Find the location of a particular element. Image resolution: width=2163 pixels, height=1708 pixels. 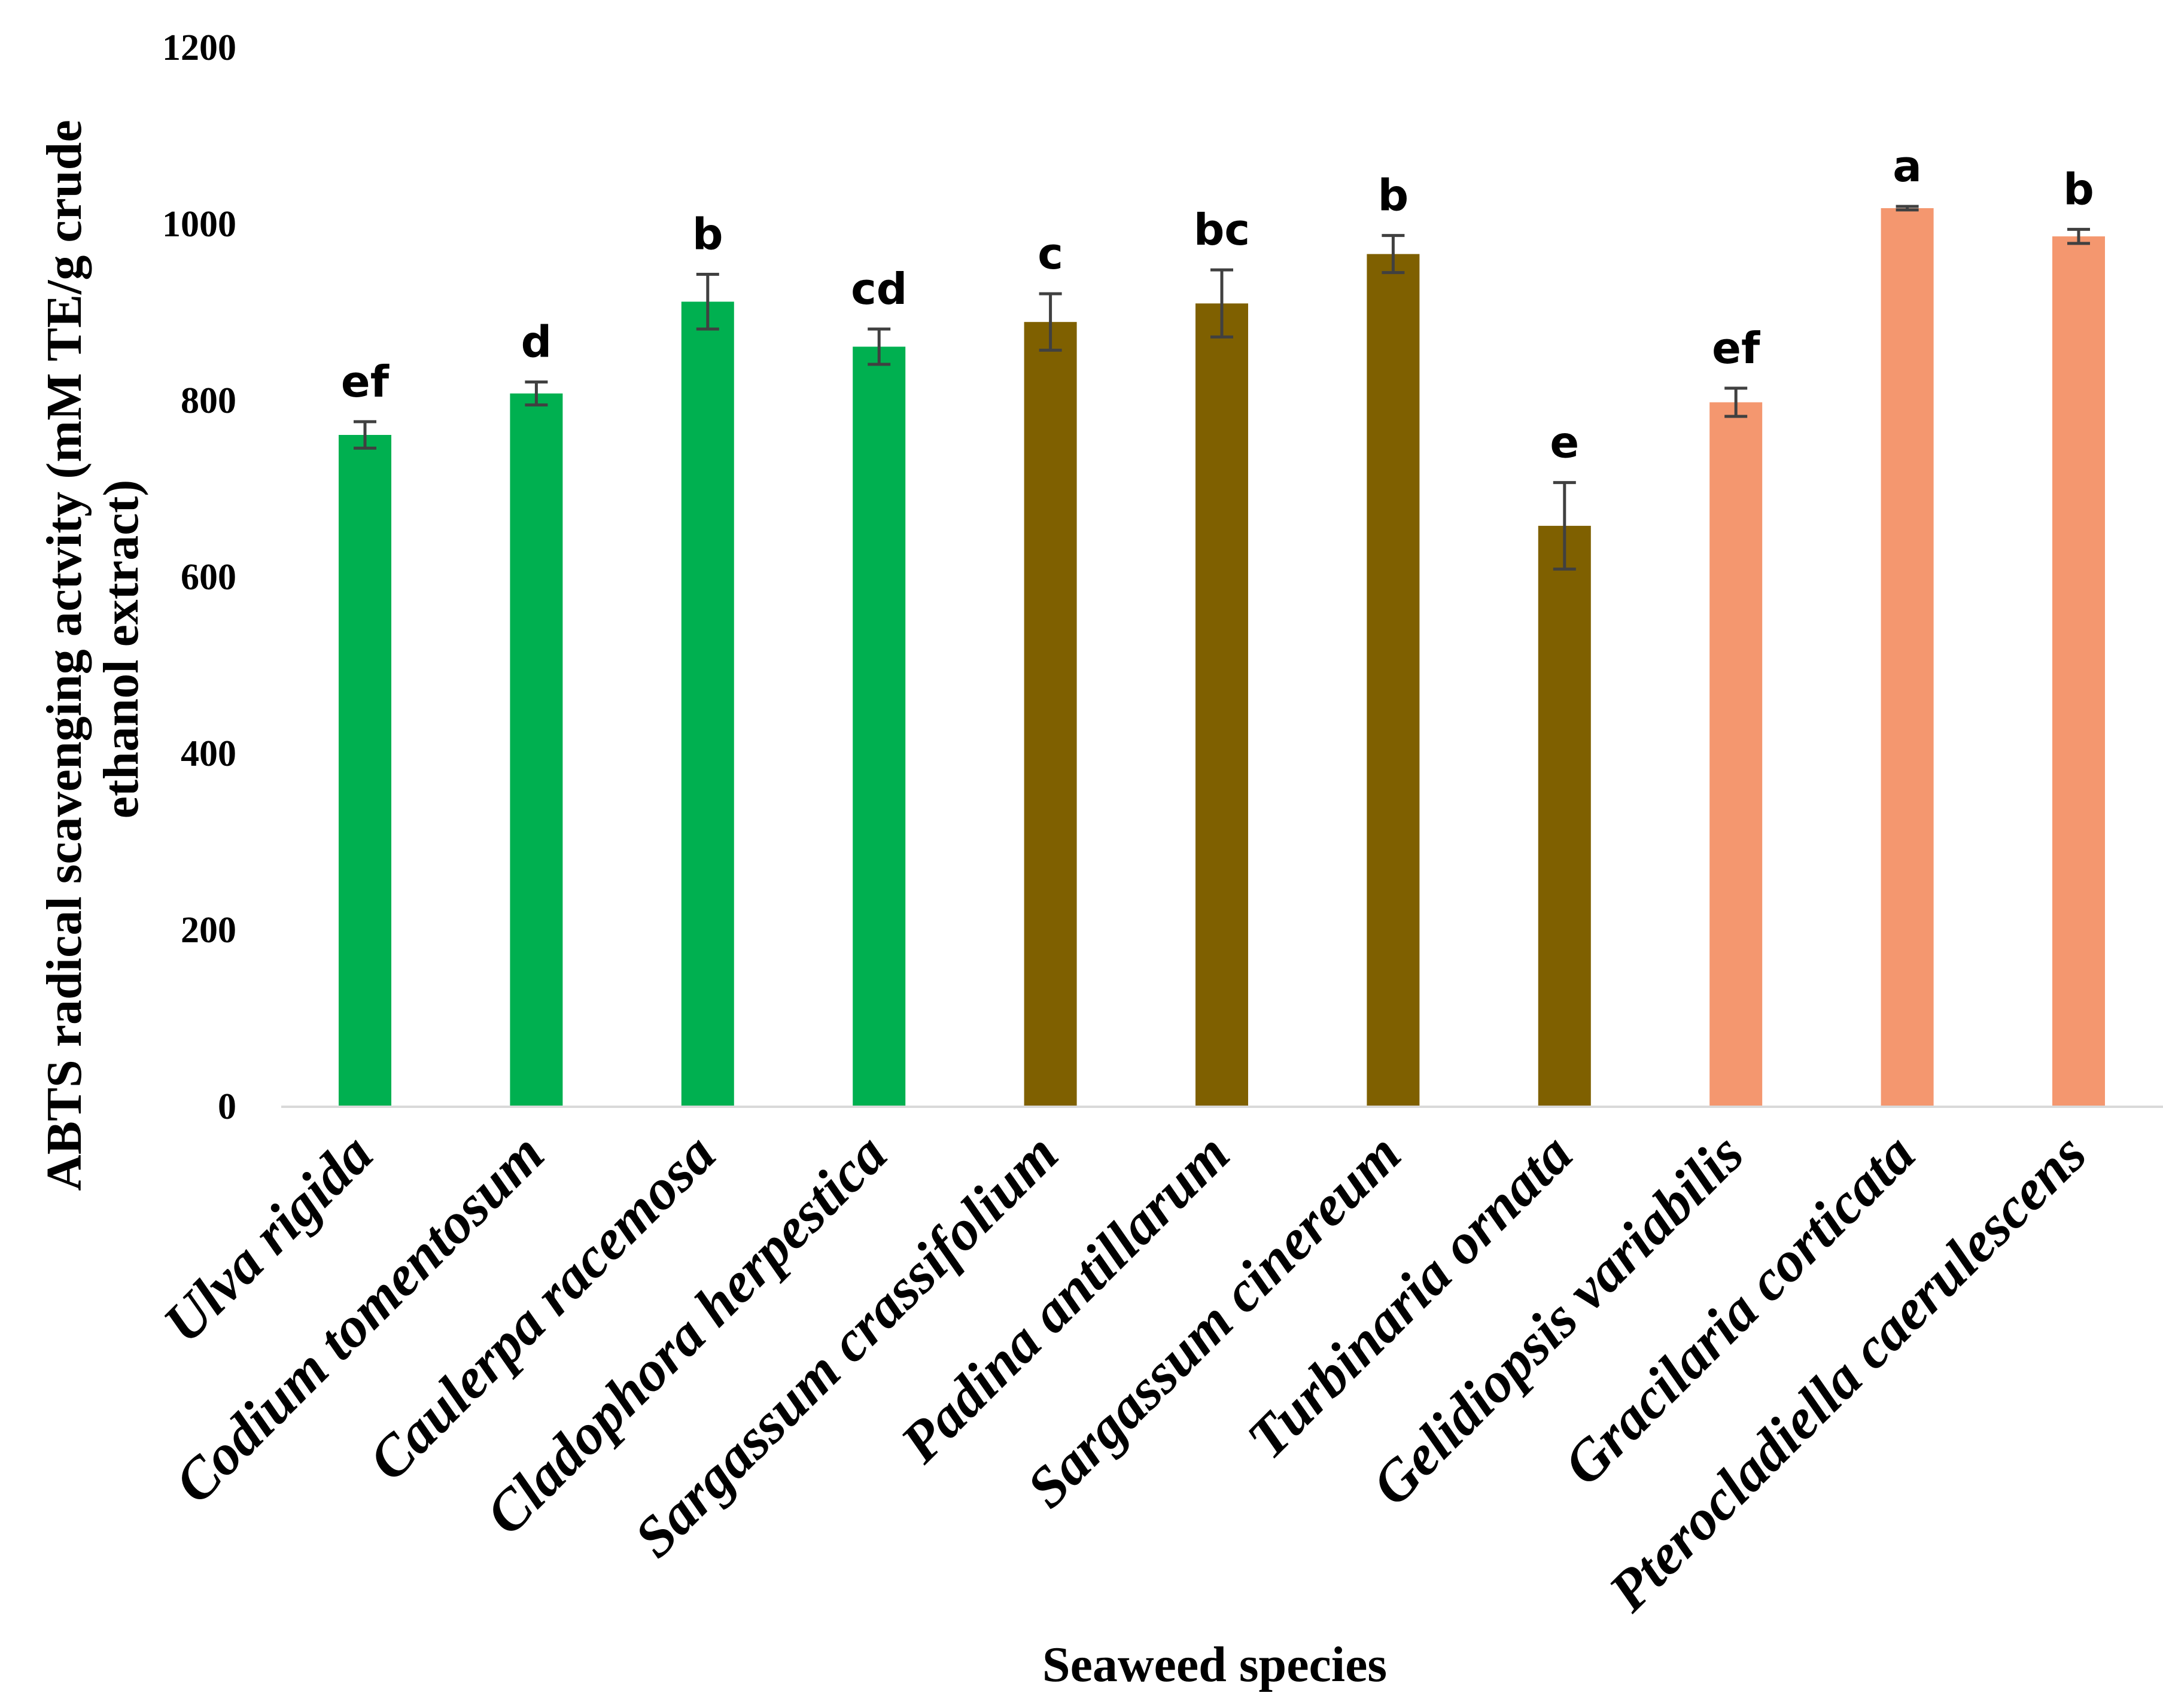

y-tick-label: 800 is located at coordinates (208, 400).